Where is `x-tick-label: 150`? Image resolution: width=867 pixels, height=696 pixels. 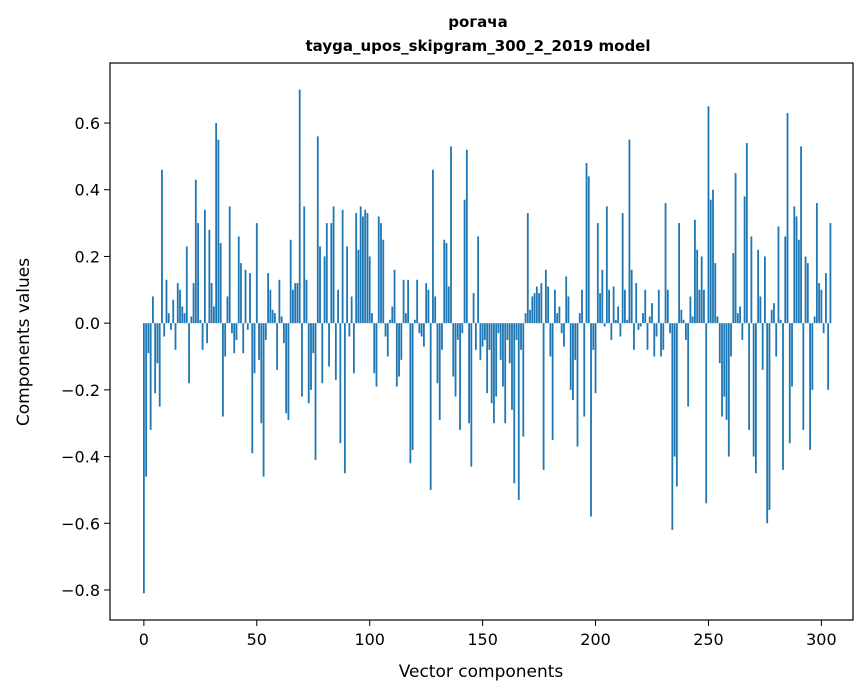 x-tick-label: 150 is located at coordinates (482, 639).